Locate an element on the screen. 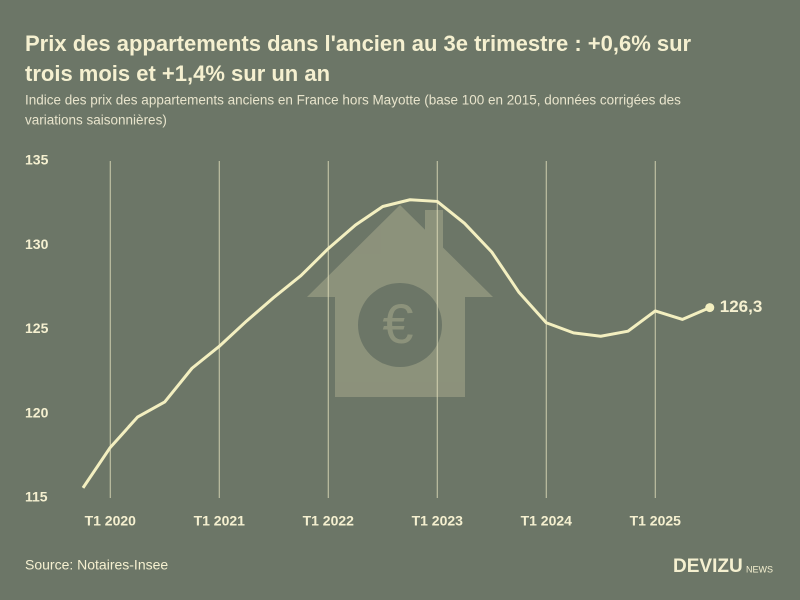 This screenshot has width=800, height=600. y-tick-label: 115 is located at coordinates (36, 497).